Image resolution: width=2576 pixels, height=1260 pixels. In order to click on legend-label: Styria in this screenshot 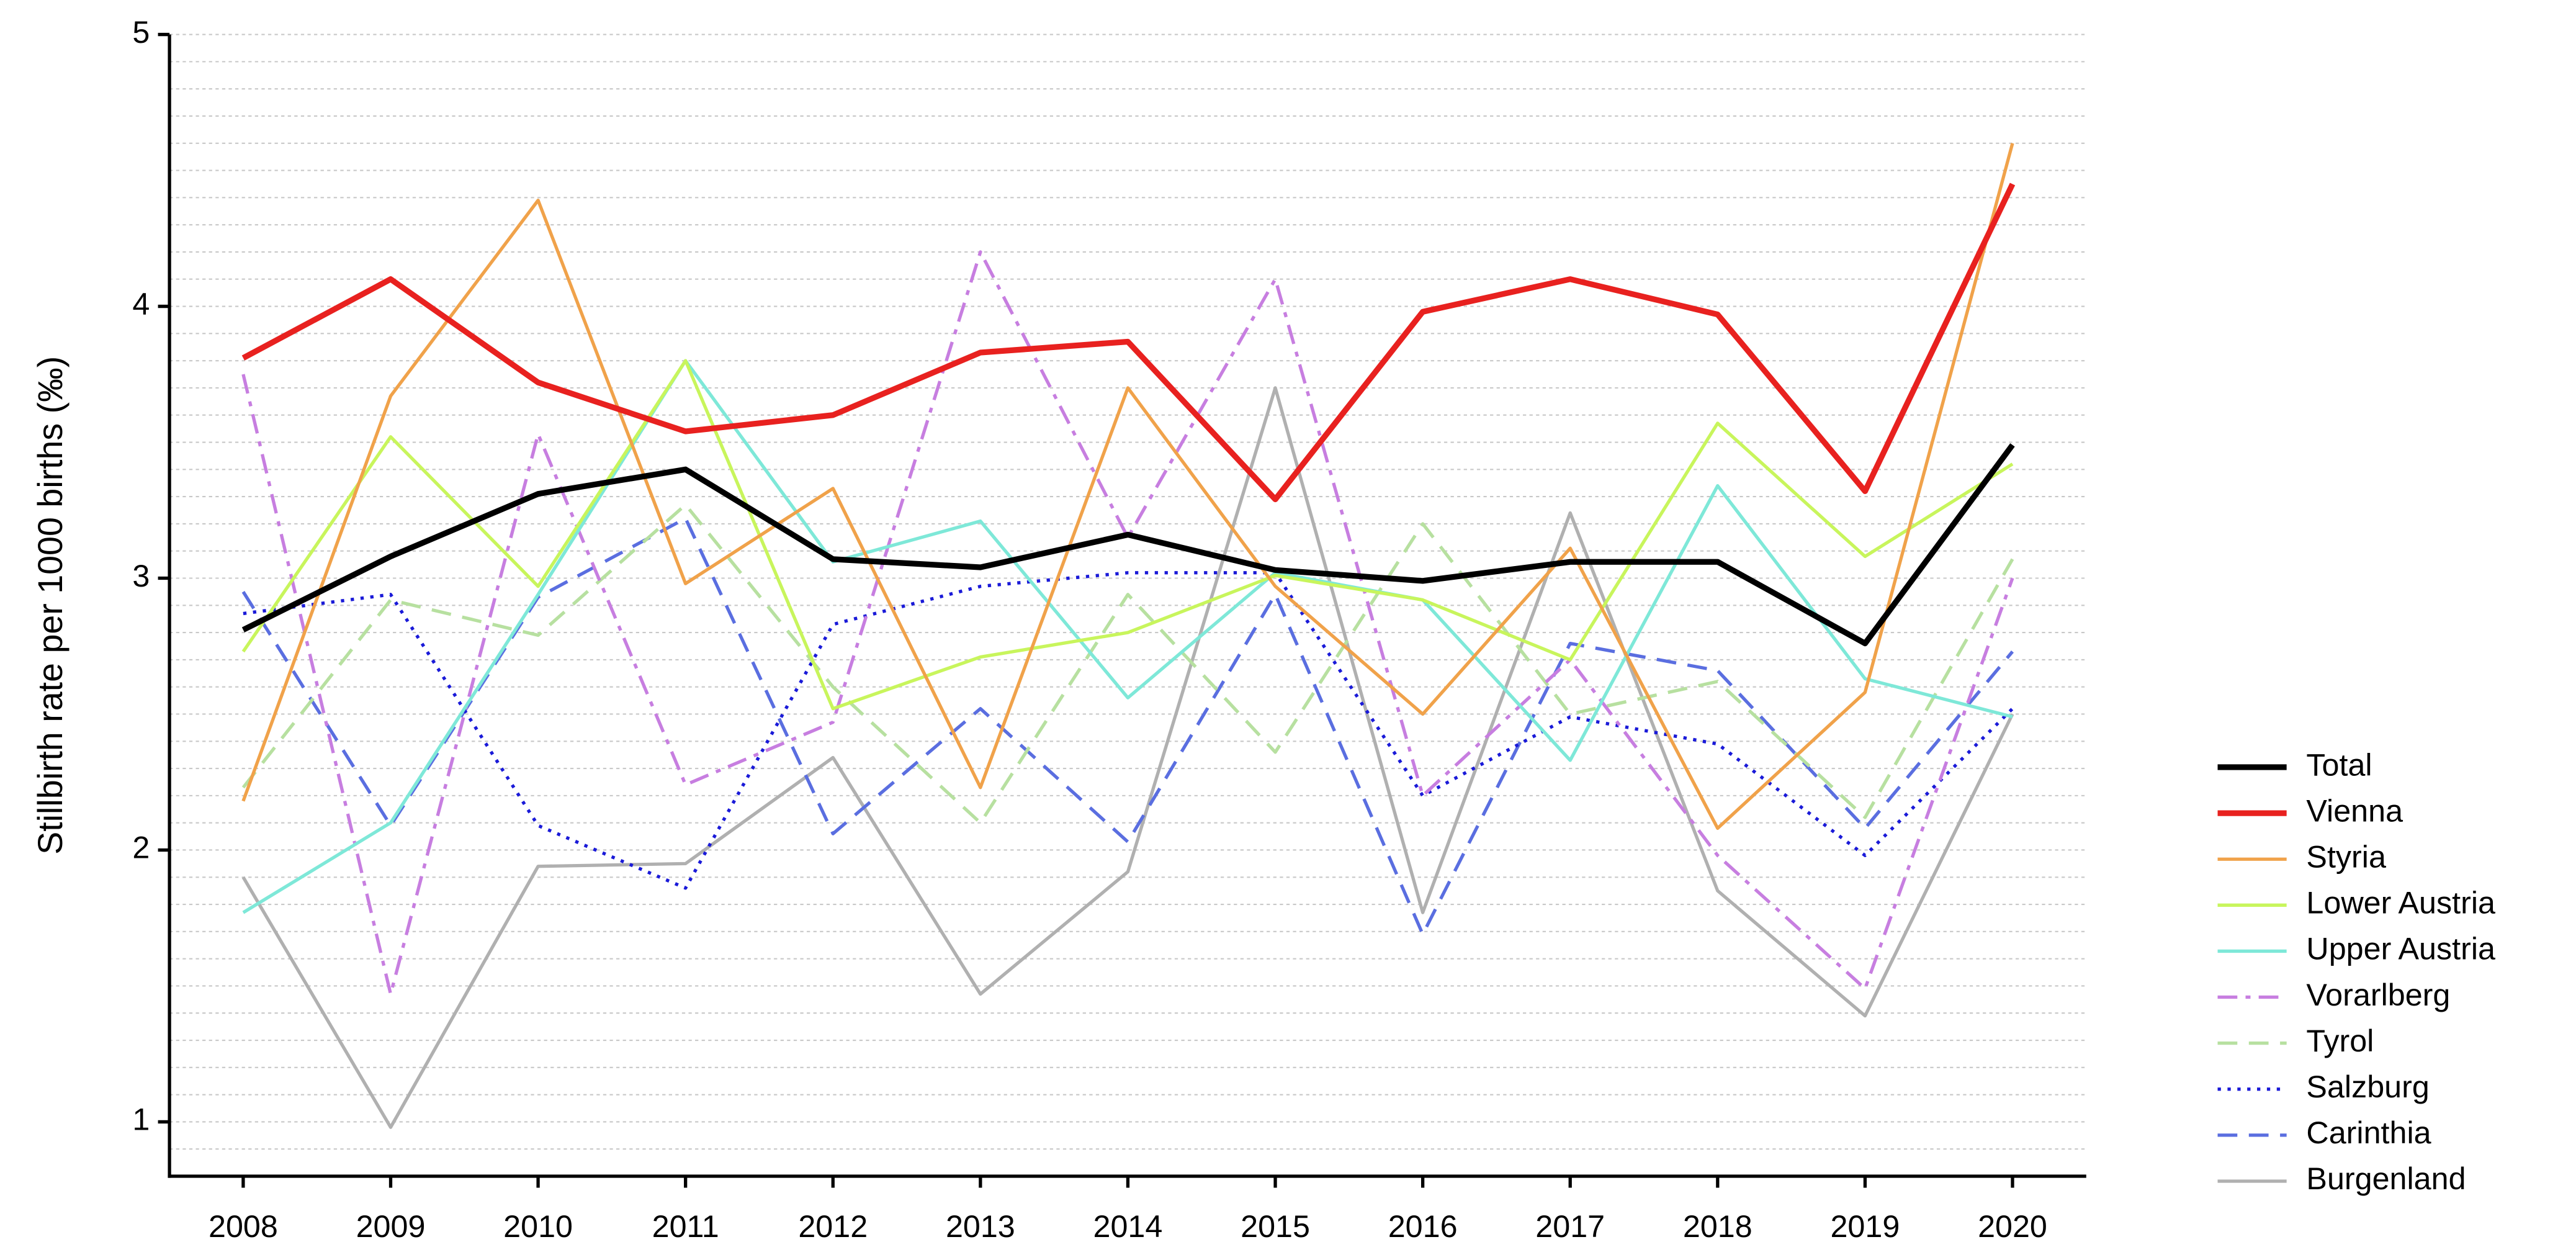, I will do `click(2346, 857)`.